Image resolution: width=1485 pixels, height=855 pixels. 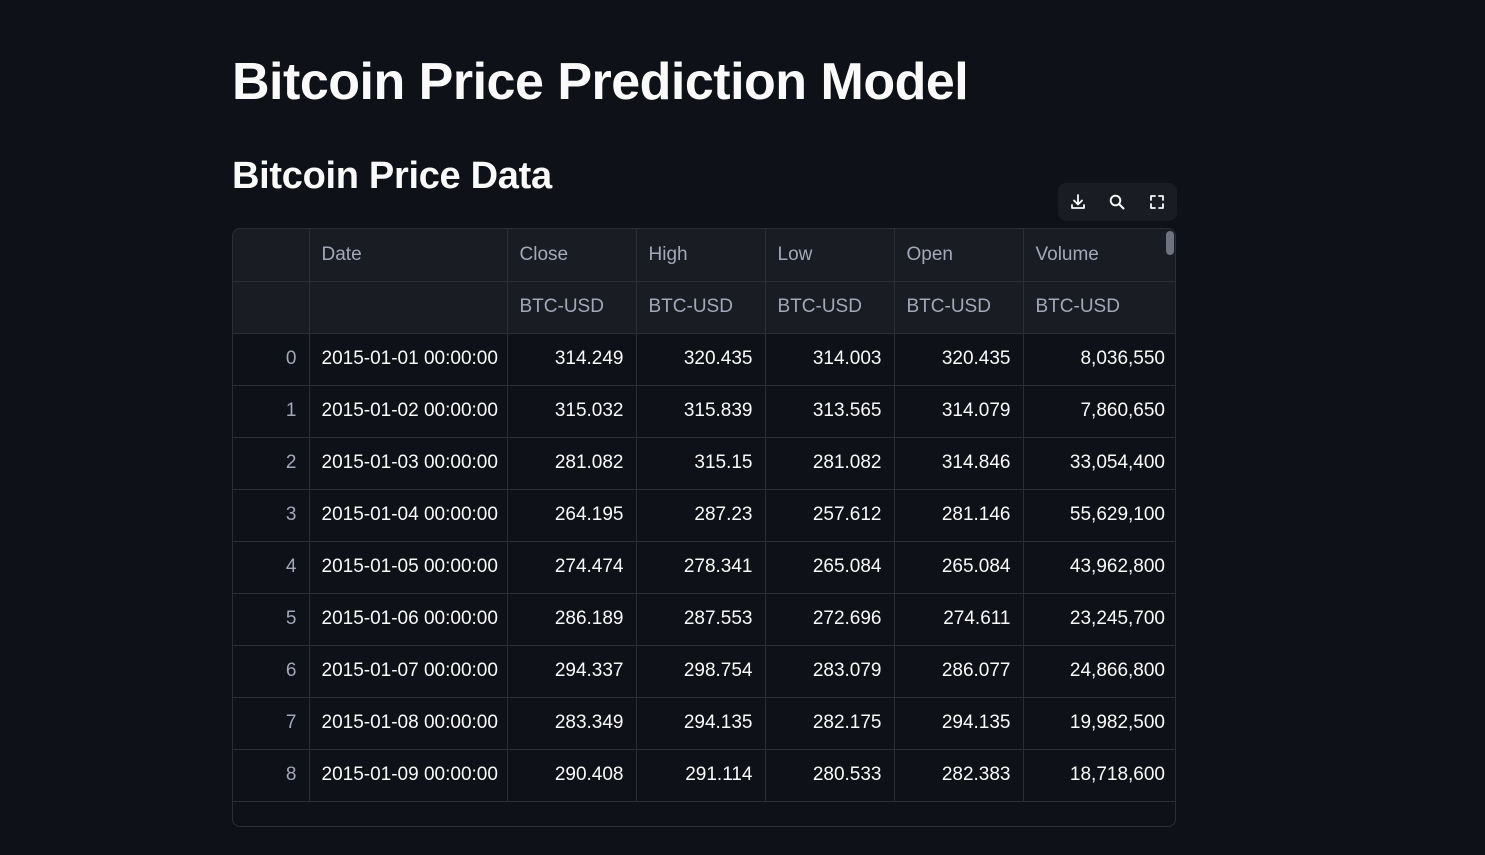 I want to click on cell-volume: 43,962,800, so click(x=1099, y=567).